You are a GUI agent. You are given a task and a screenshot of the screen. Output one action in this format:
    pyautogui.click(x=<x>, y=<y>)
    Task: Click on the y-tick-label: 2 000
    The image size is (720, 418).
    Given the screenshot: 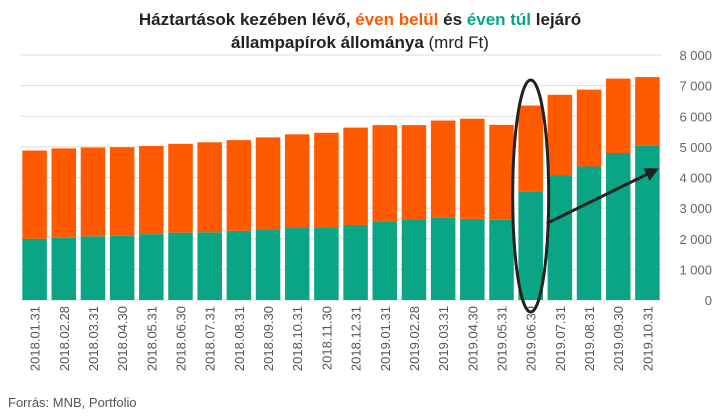 What is the action you would take?
    pyautogui.click(x=695, y=239)
    